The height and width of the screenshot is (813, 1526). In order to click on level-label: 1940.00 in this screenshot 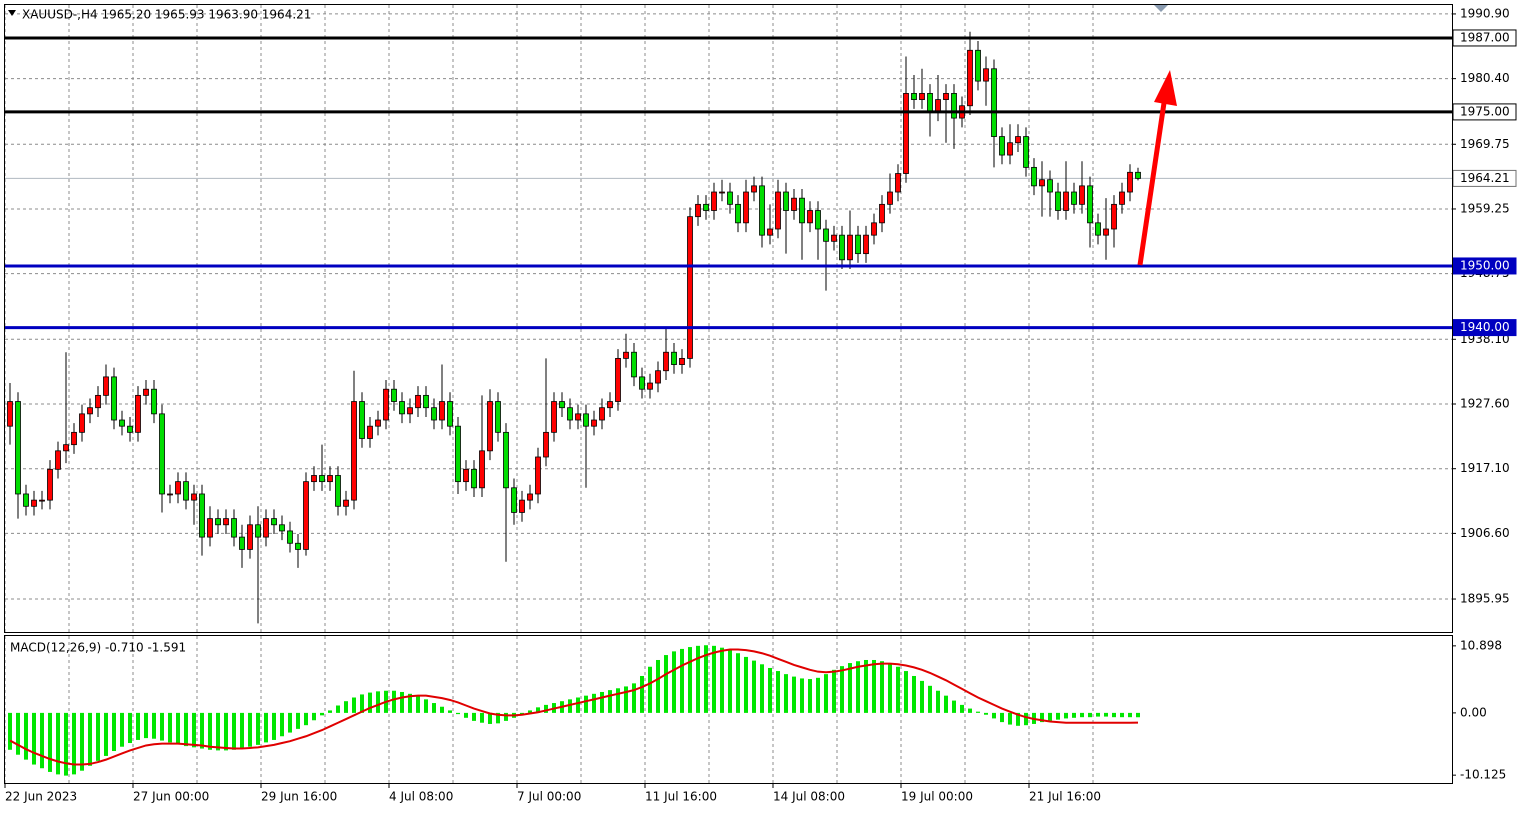, I will do `click(1485, 327)`.